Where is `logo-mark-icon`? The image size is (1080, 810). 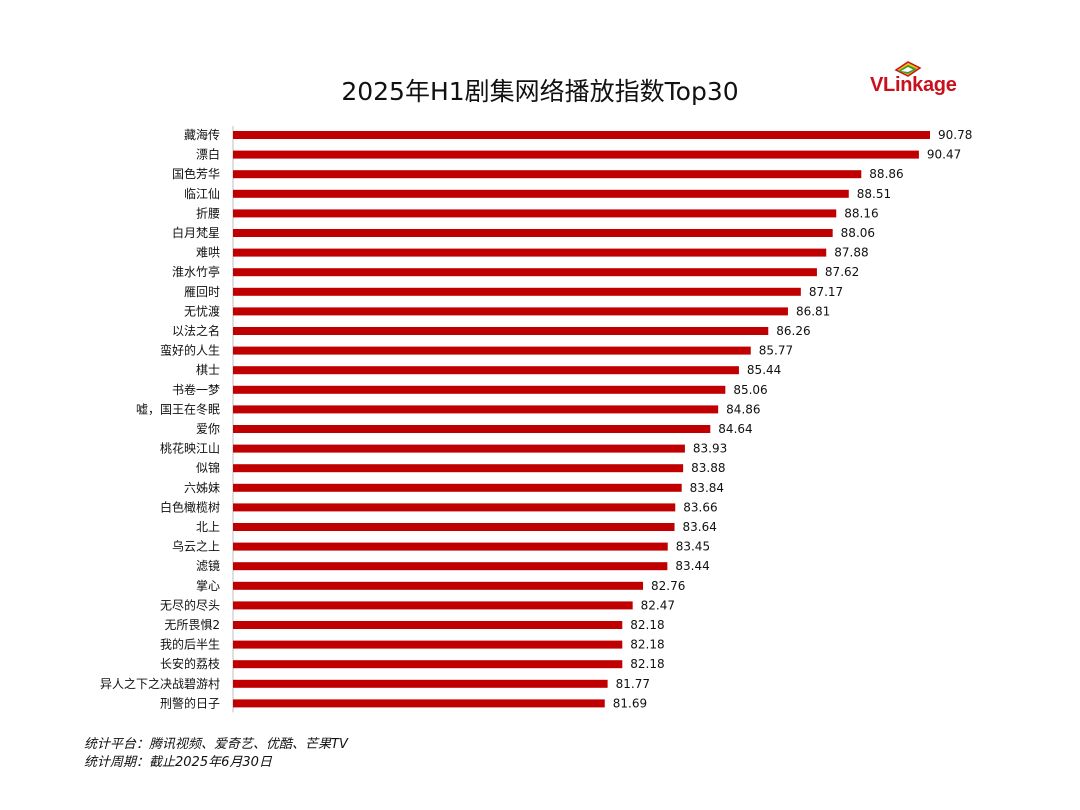 logo-mark-icon is located at coordinates (908, 69).